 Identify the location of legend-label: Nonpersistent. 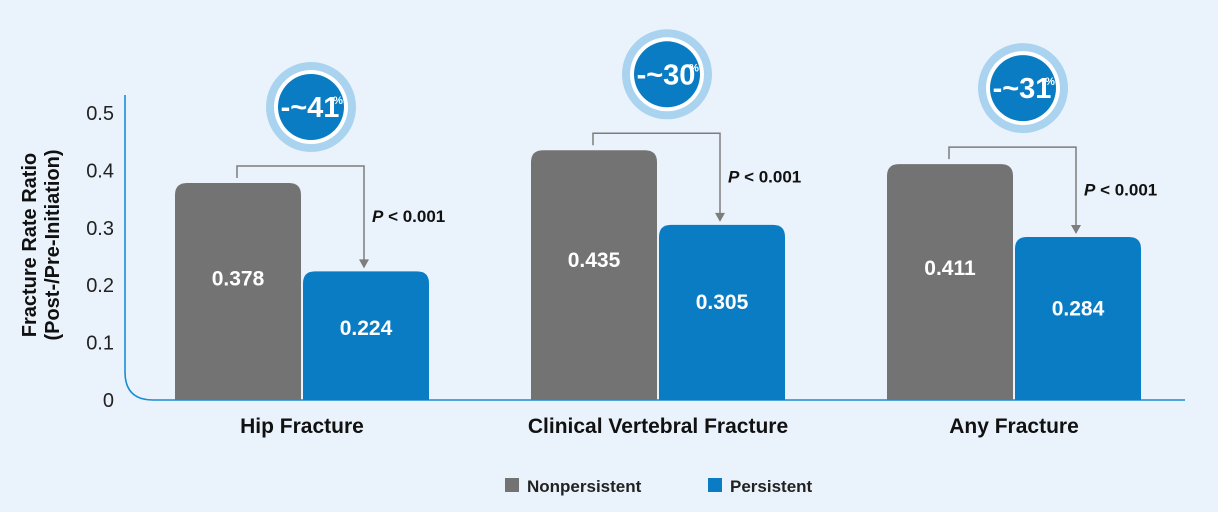
(584, 486).